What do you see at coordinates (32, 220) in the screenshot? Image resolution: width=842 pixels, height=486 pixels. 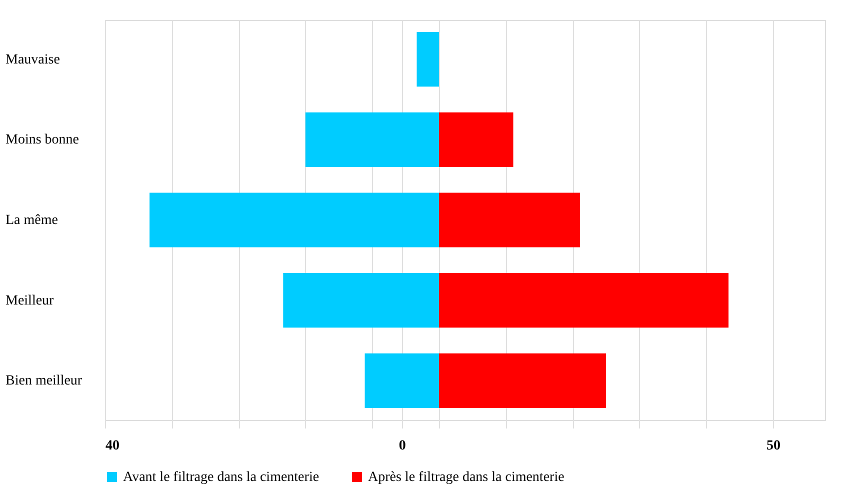 I see `y-tick-label: La même` at bounding box center [32, 220].